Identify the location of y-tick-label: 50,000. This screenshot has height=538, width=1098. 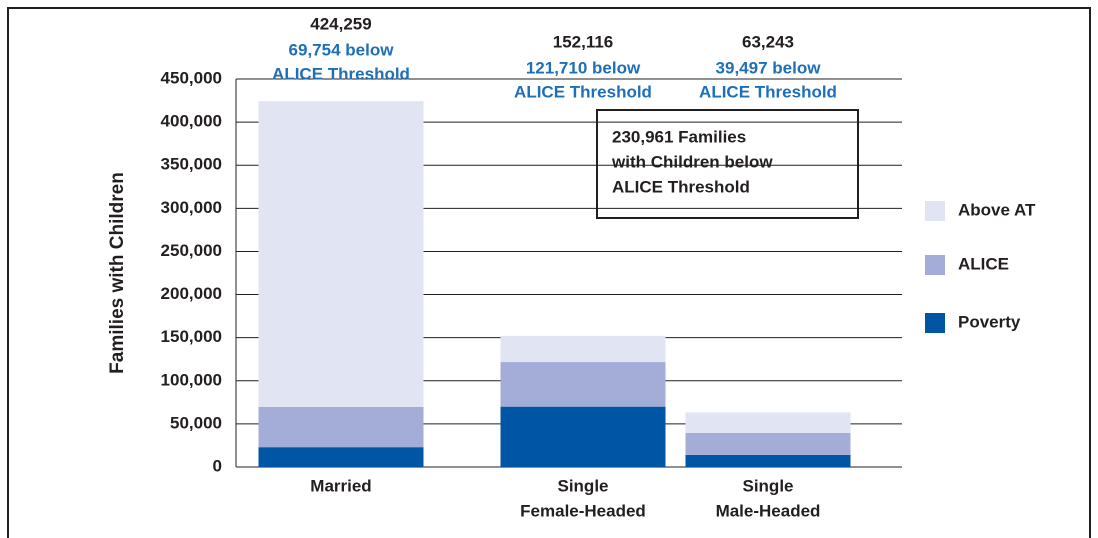
(196, 422).